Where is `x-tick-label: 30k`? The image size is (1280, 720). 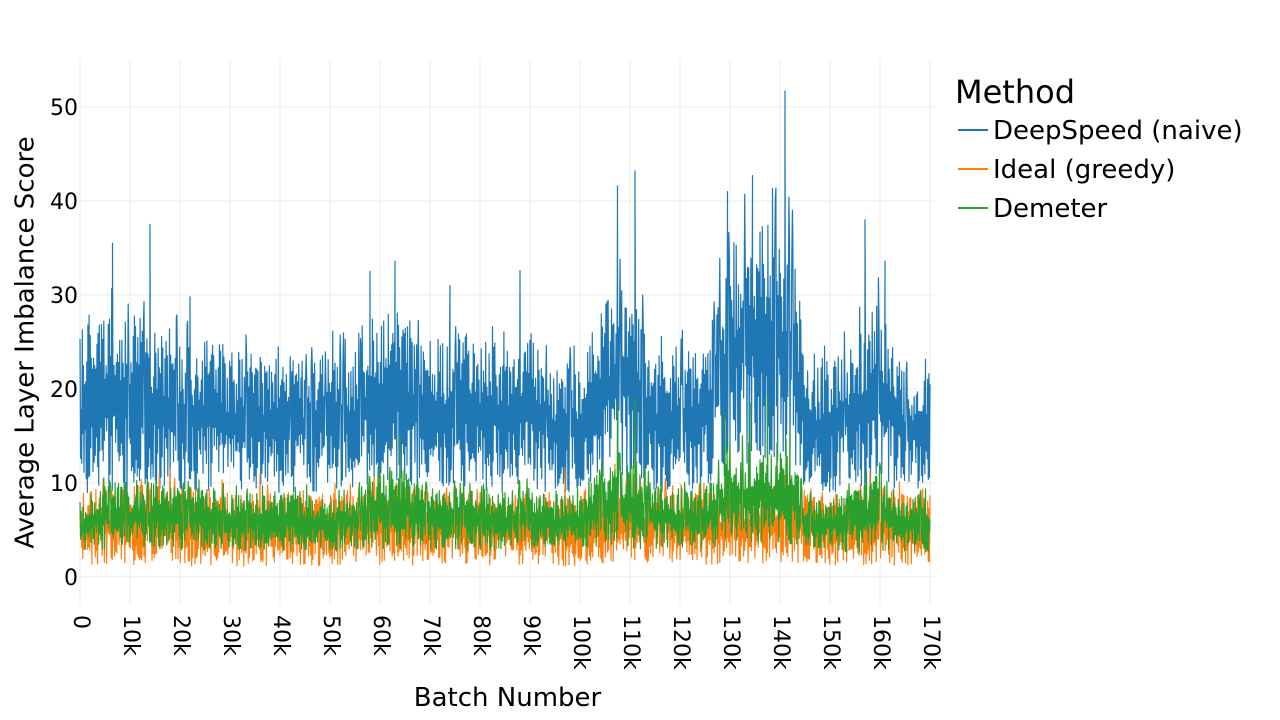 x-tick-label: 30k is located at coordinates (230, 635).